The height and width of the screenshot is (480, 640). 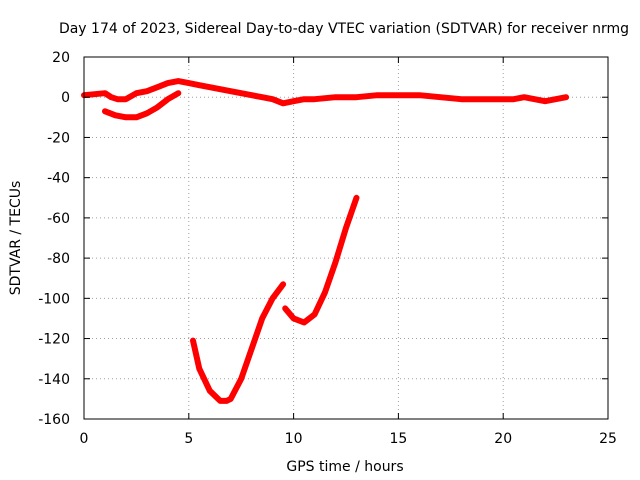 What do you see at coordinates (188, 439) in the screenshot?
I see `x-tick-label: 5` at bounding box center [188, 439].